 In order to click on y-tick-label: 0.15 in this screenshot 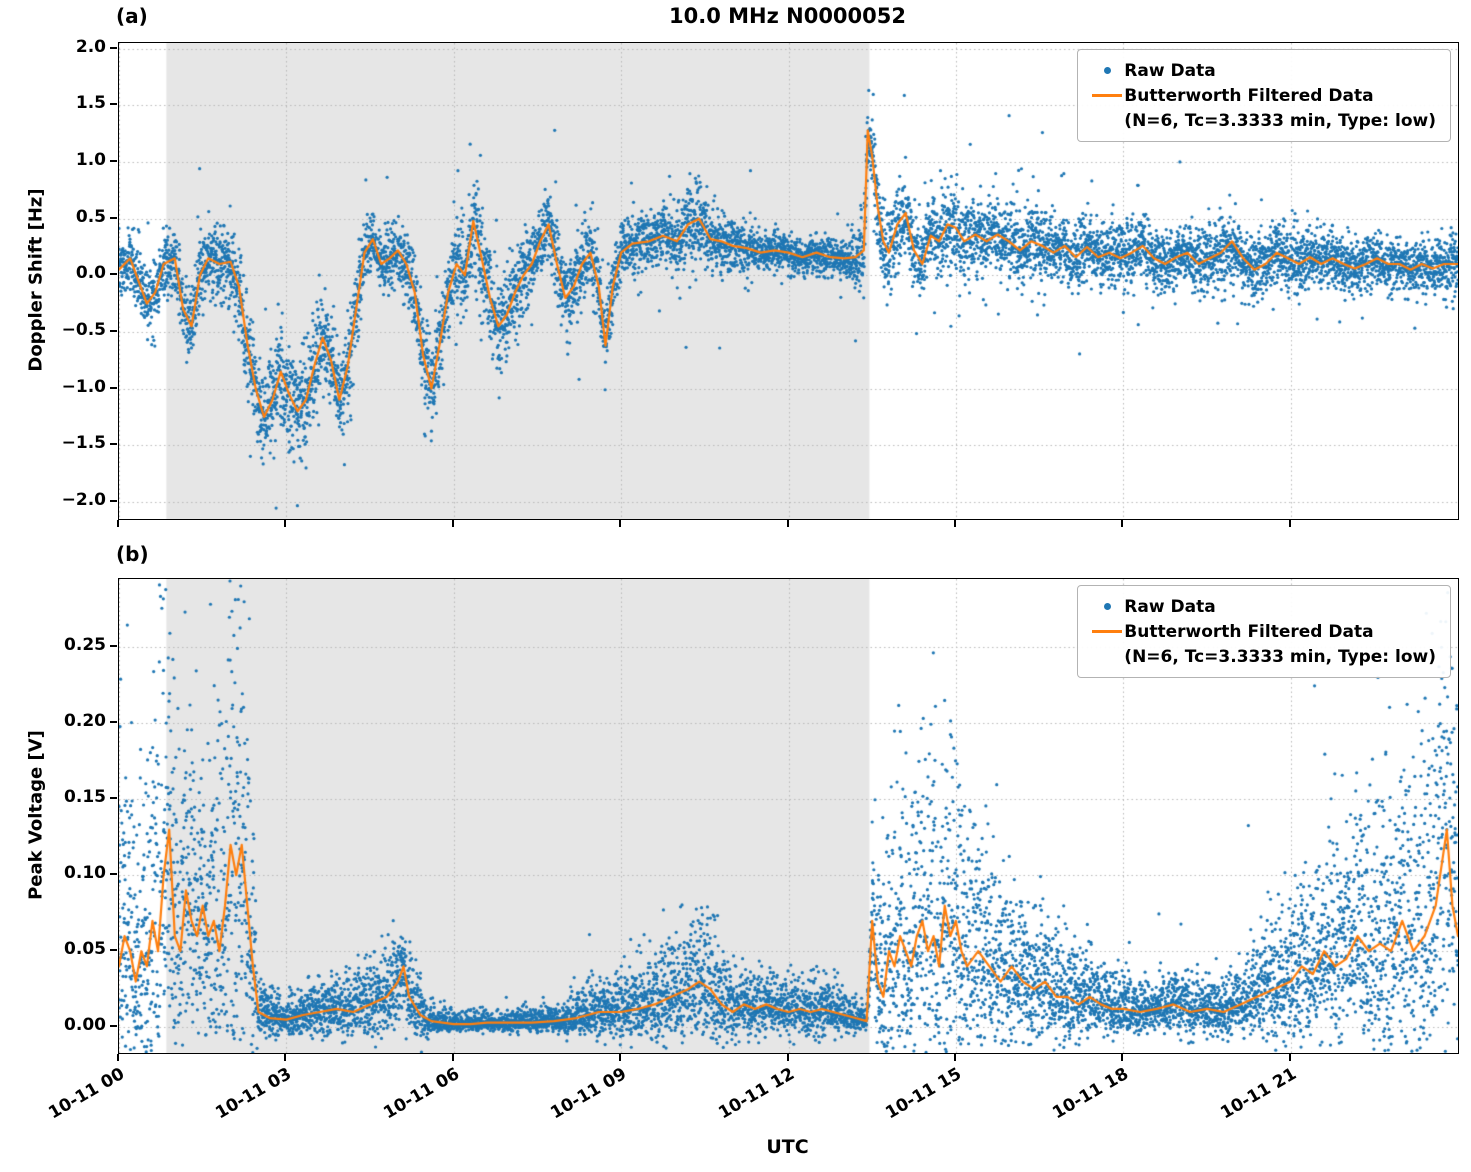, I will do `click(85, 797)`.